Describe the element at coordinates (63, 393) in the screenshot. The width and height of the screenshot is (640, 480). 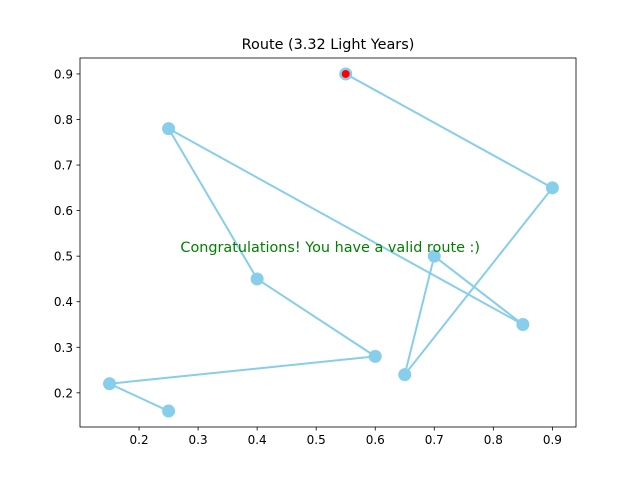
I see `y-tick-label: 0.2` at that location.